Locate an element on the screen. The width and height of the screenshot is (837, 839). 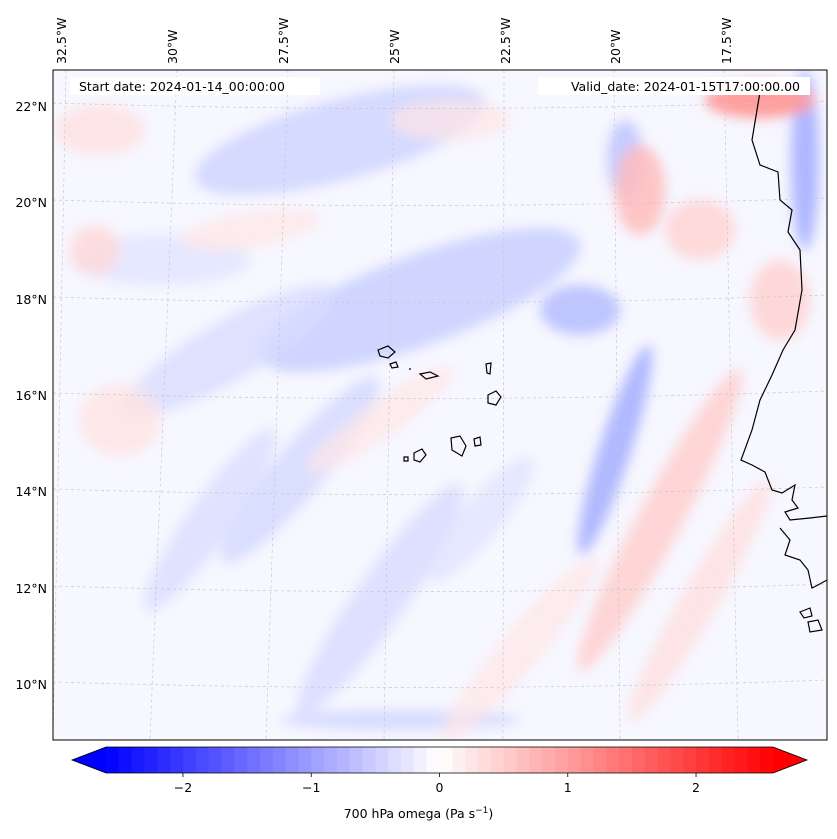
lat-labels: 22°N 20°N 18°N 16°N 14°N 12°N 10°N is located at coordinates (31, 395).